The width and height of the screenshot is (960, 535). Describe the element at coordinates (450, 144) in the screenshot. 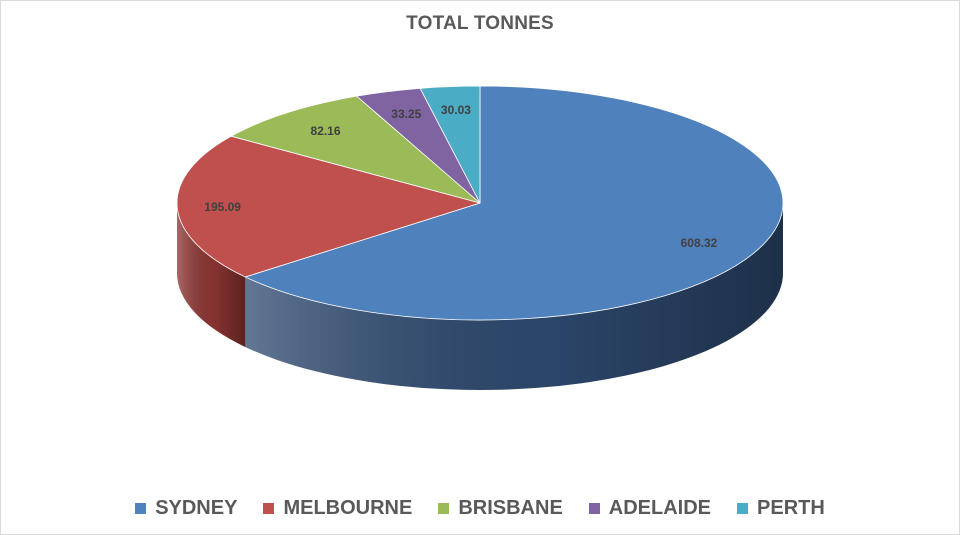

I see `pie-slice-perth` at that location.